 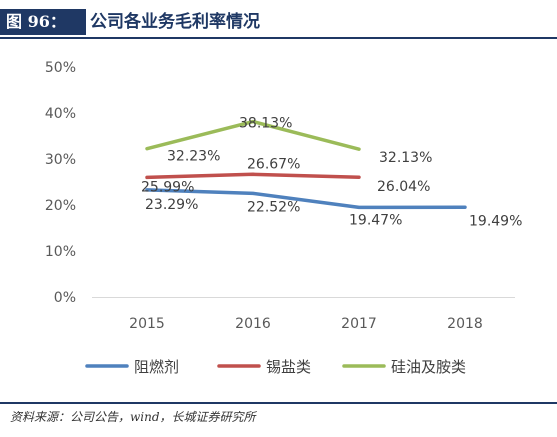 I want to click on data-label: 25.99%, so click(x=167, y=187).